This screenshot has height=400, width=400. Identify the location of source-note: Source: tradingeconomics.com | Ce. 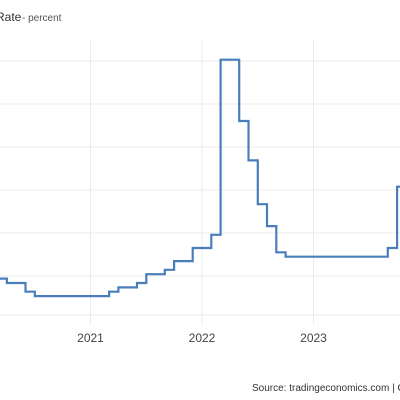
(326, 388).